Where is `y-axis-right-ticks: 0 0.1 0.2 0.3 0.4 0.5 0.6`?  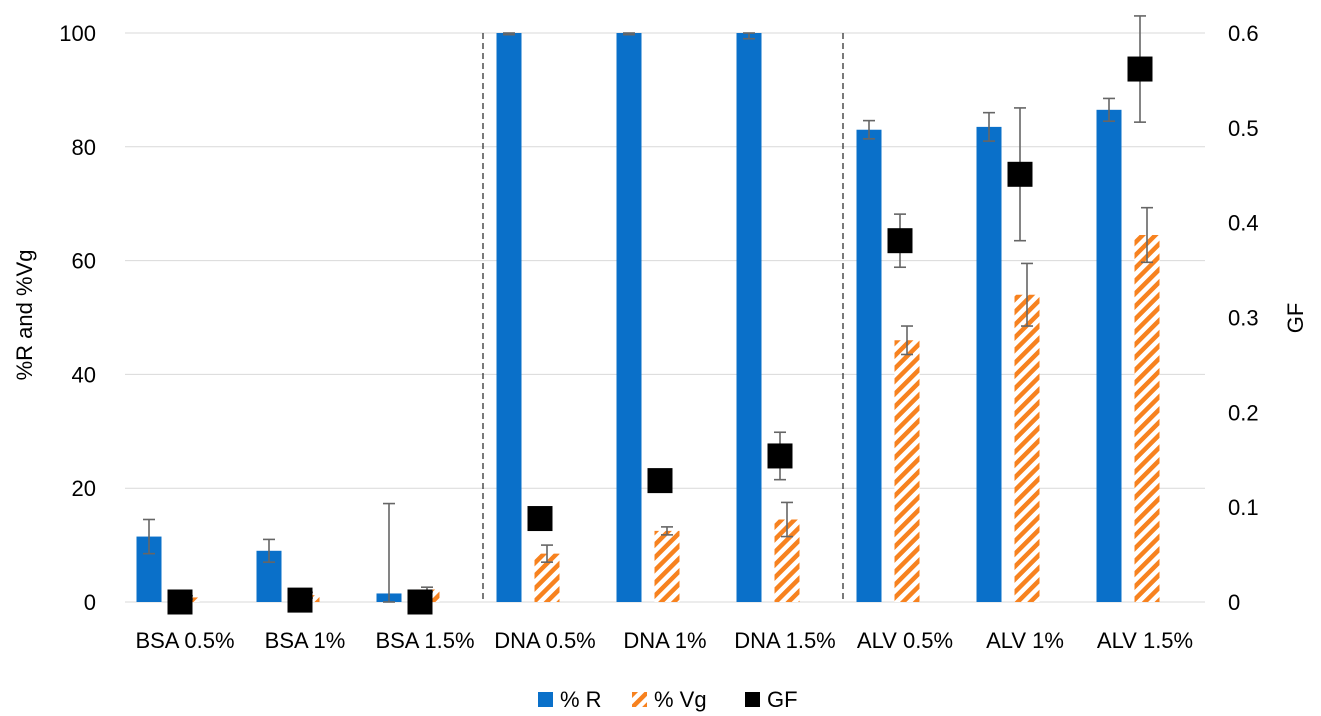
y-axis-right-ticks: 0 0.1 0.2 0.3 0.4 0.5 0.6 is located at coordinates (1243, 318).